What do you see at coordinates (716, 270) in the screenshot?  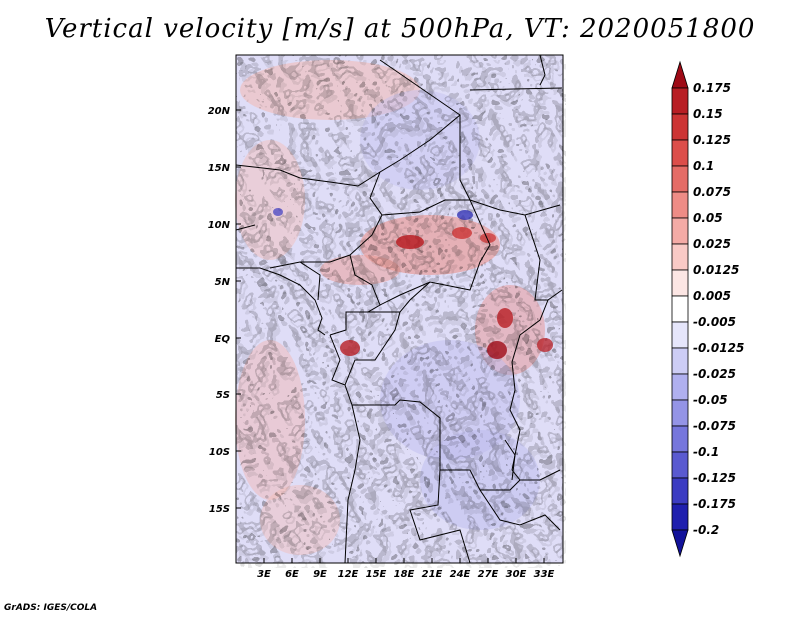 I see `colorbar-label: 0.0125` at bounding box center [716, 270].